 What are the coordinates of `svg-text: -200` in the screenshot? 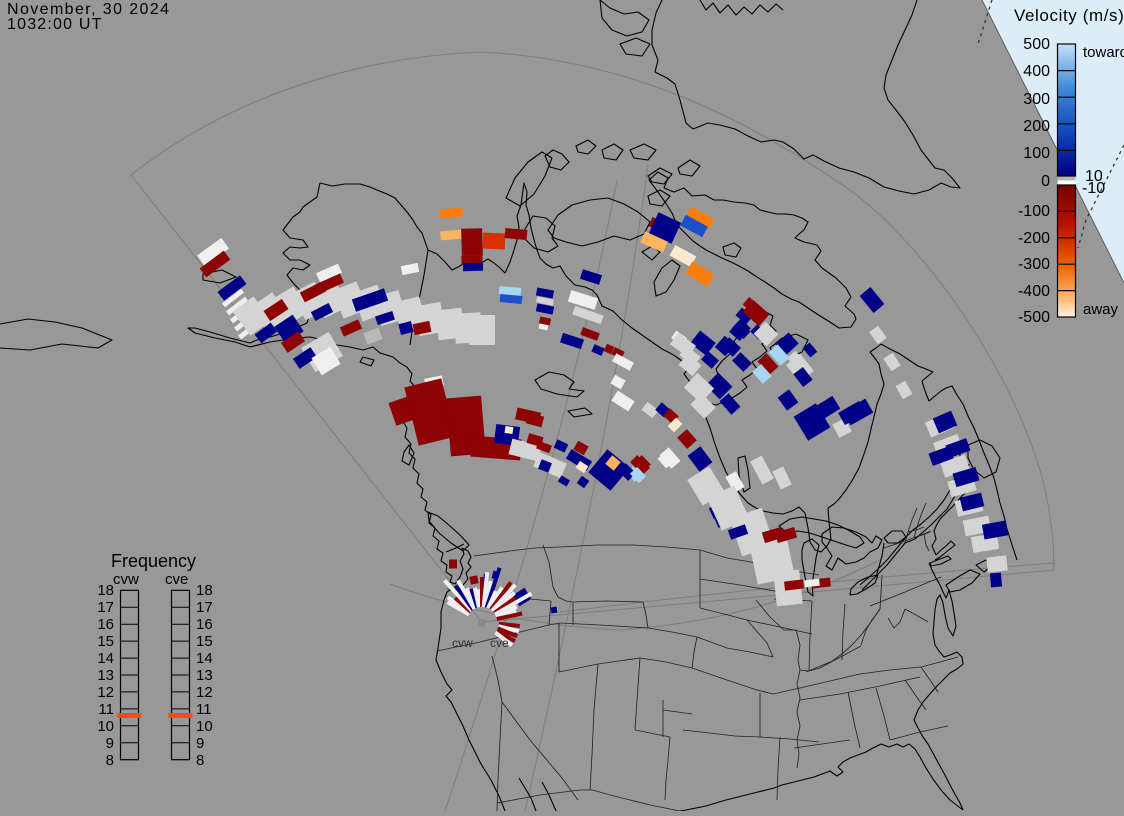 It's located at (1034, 238).